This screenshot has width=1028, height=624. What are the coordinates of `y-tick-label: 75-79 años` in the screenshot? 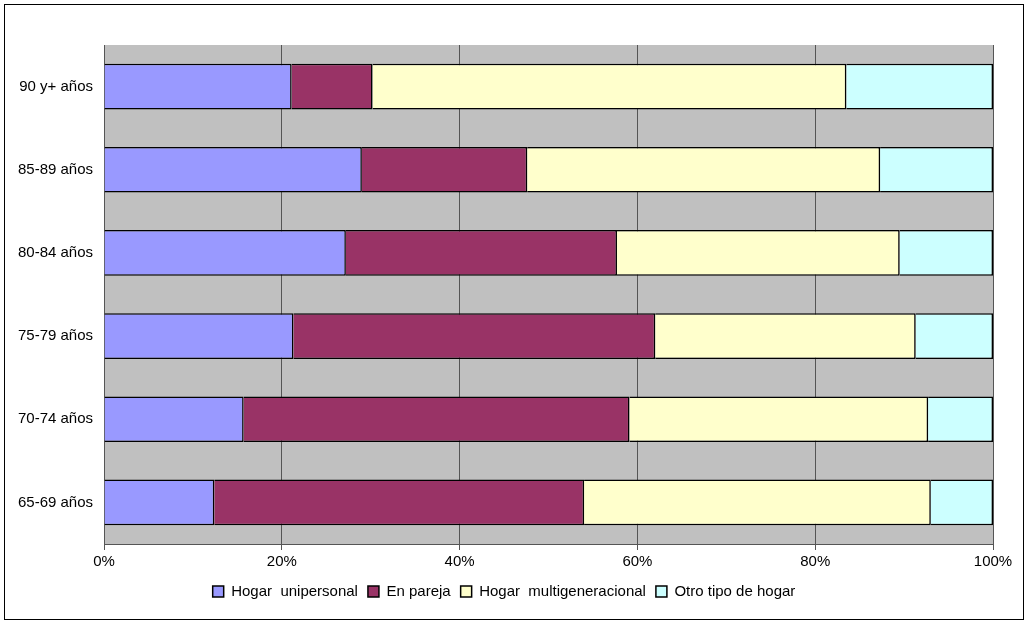 It's located at (56, 335).